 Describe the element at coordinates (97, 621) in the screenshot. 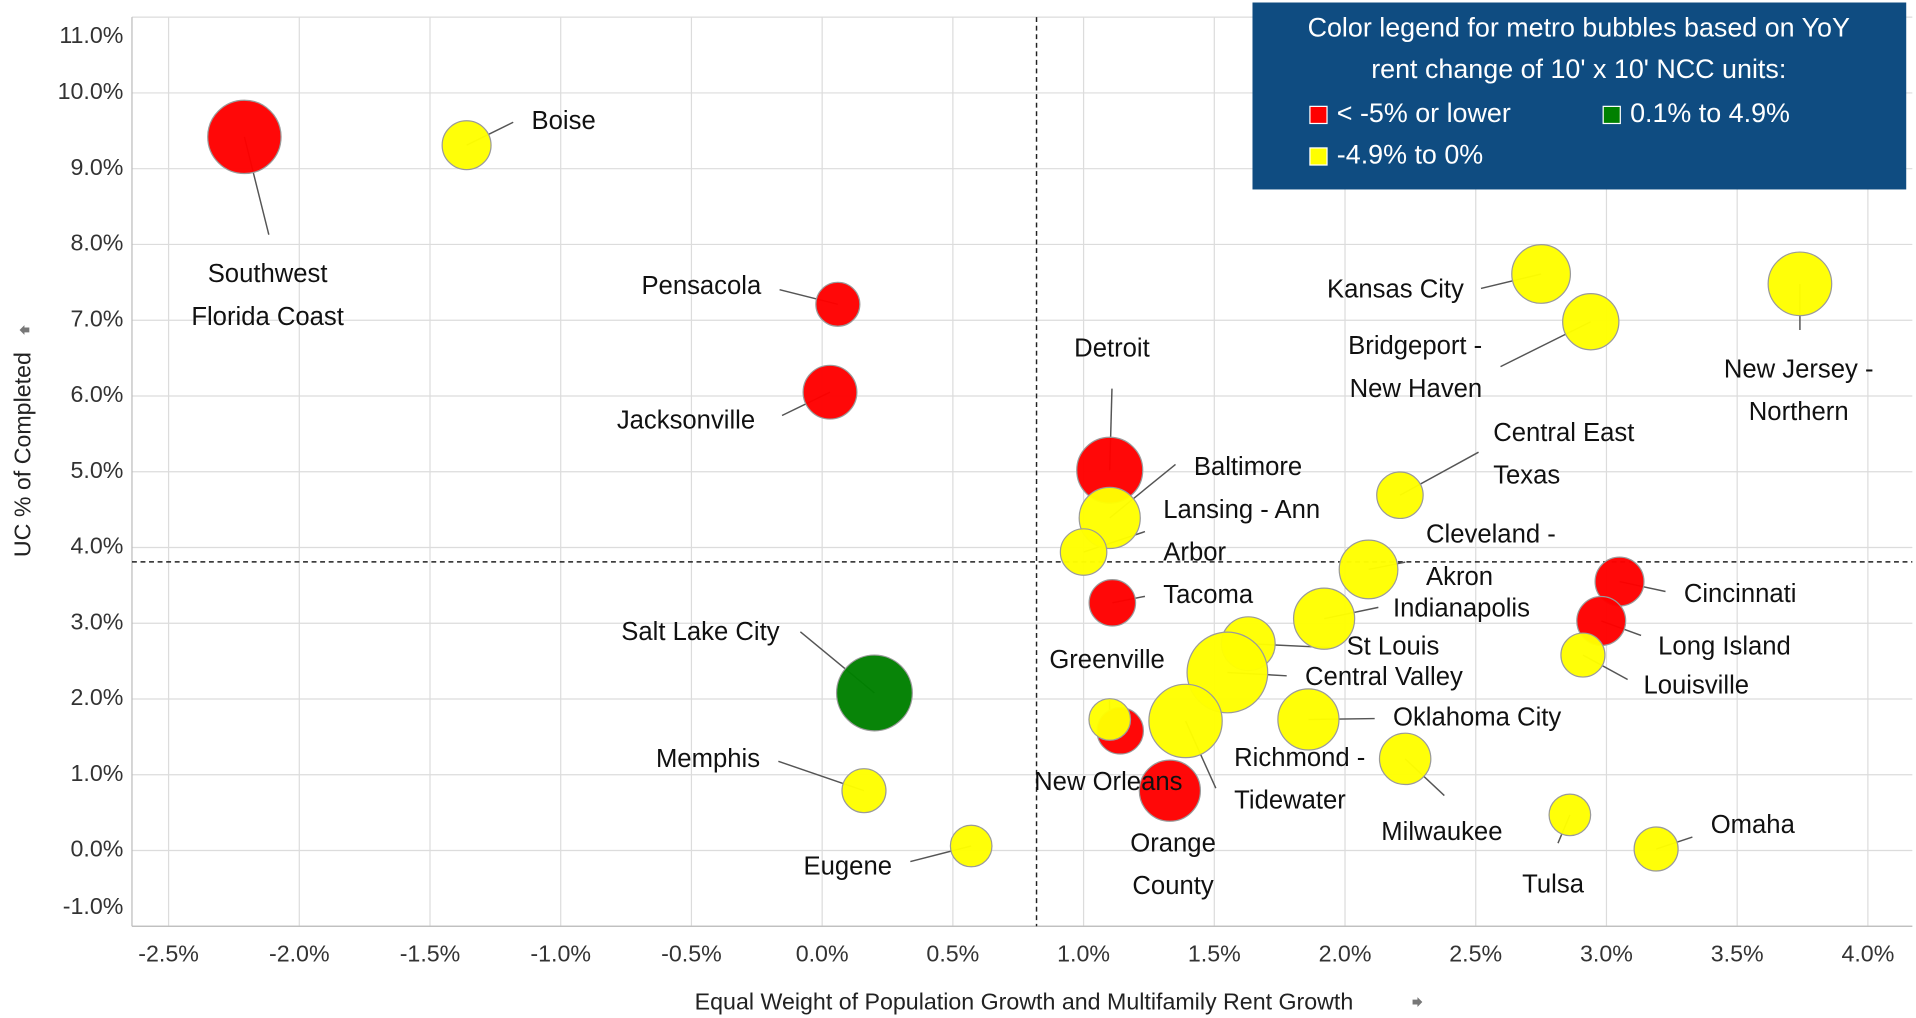

I see `y-tick-label: 3.0%` at that location.